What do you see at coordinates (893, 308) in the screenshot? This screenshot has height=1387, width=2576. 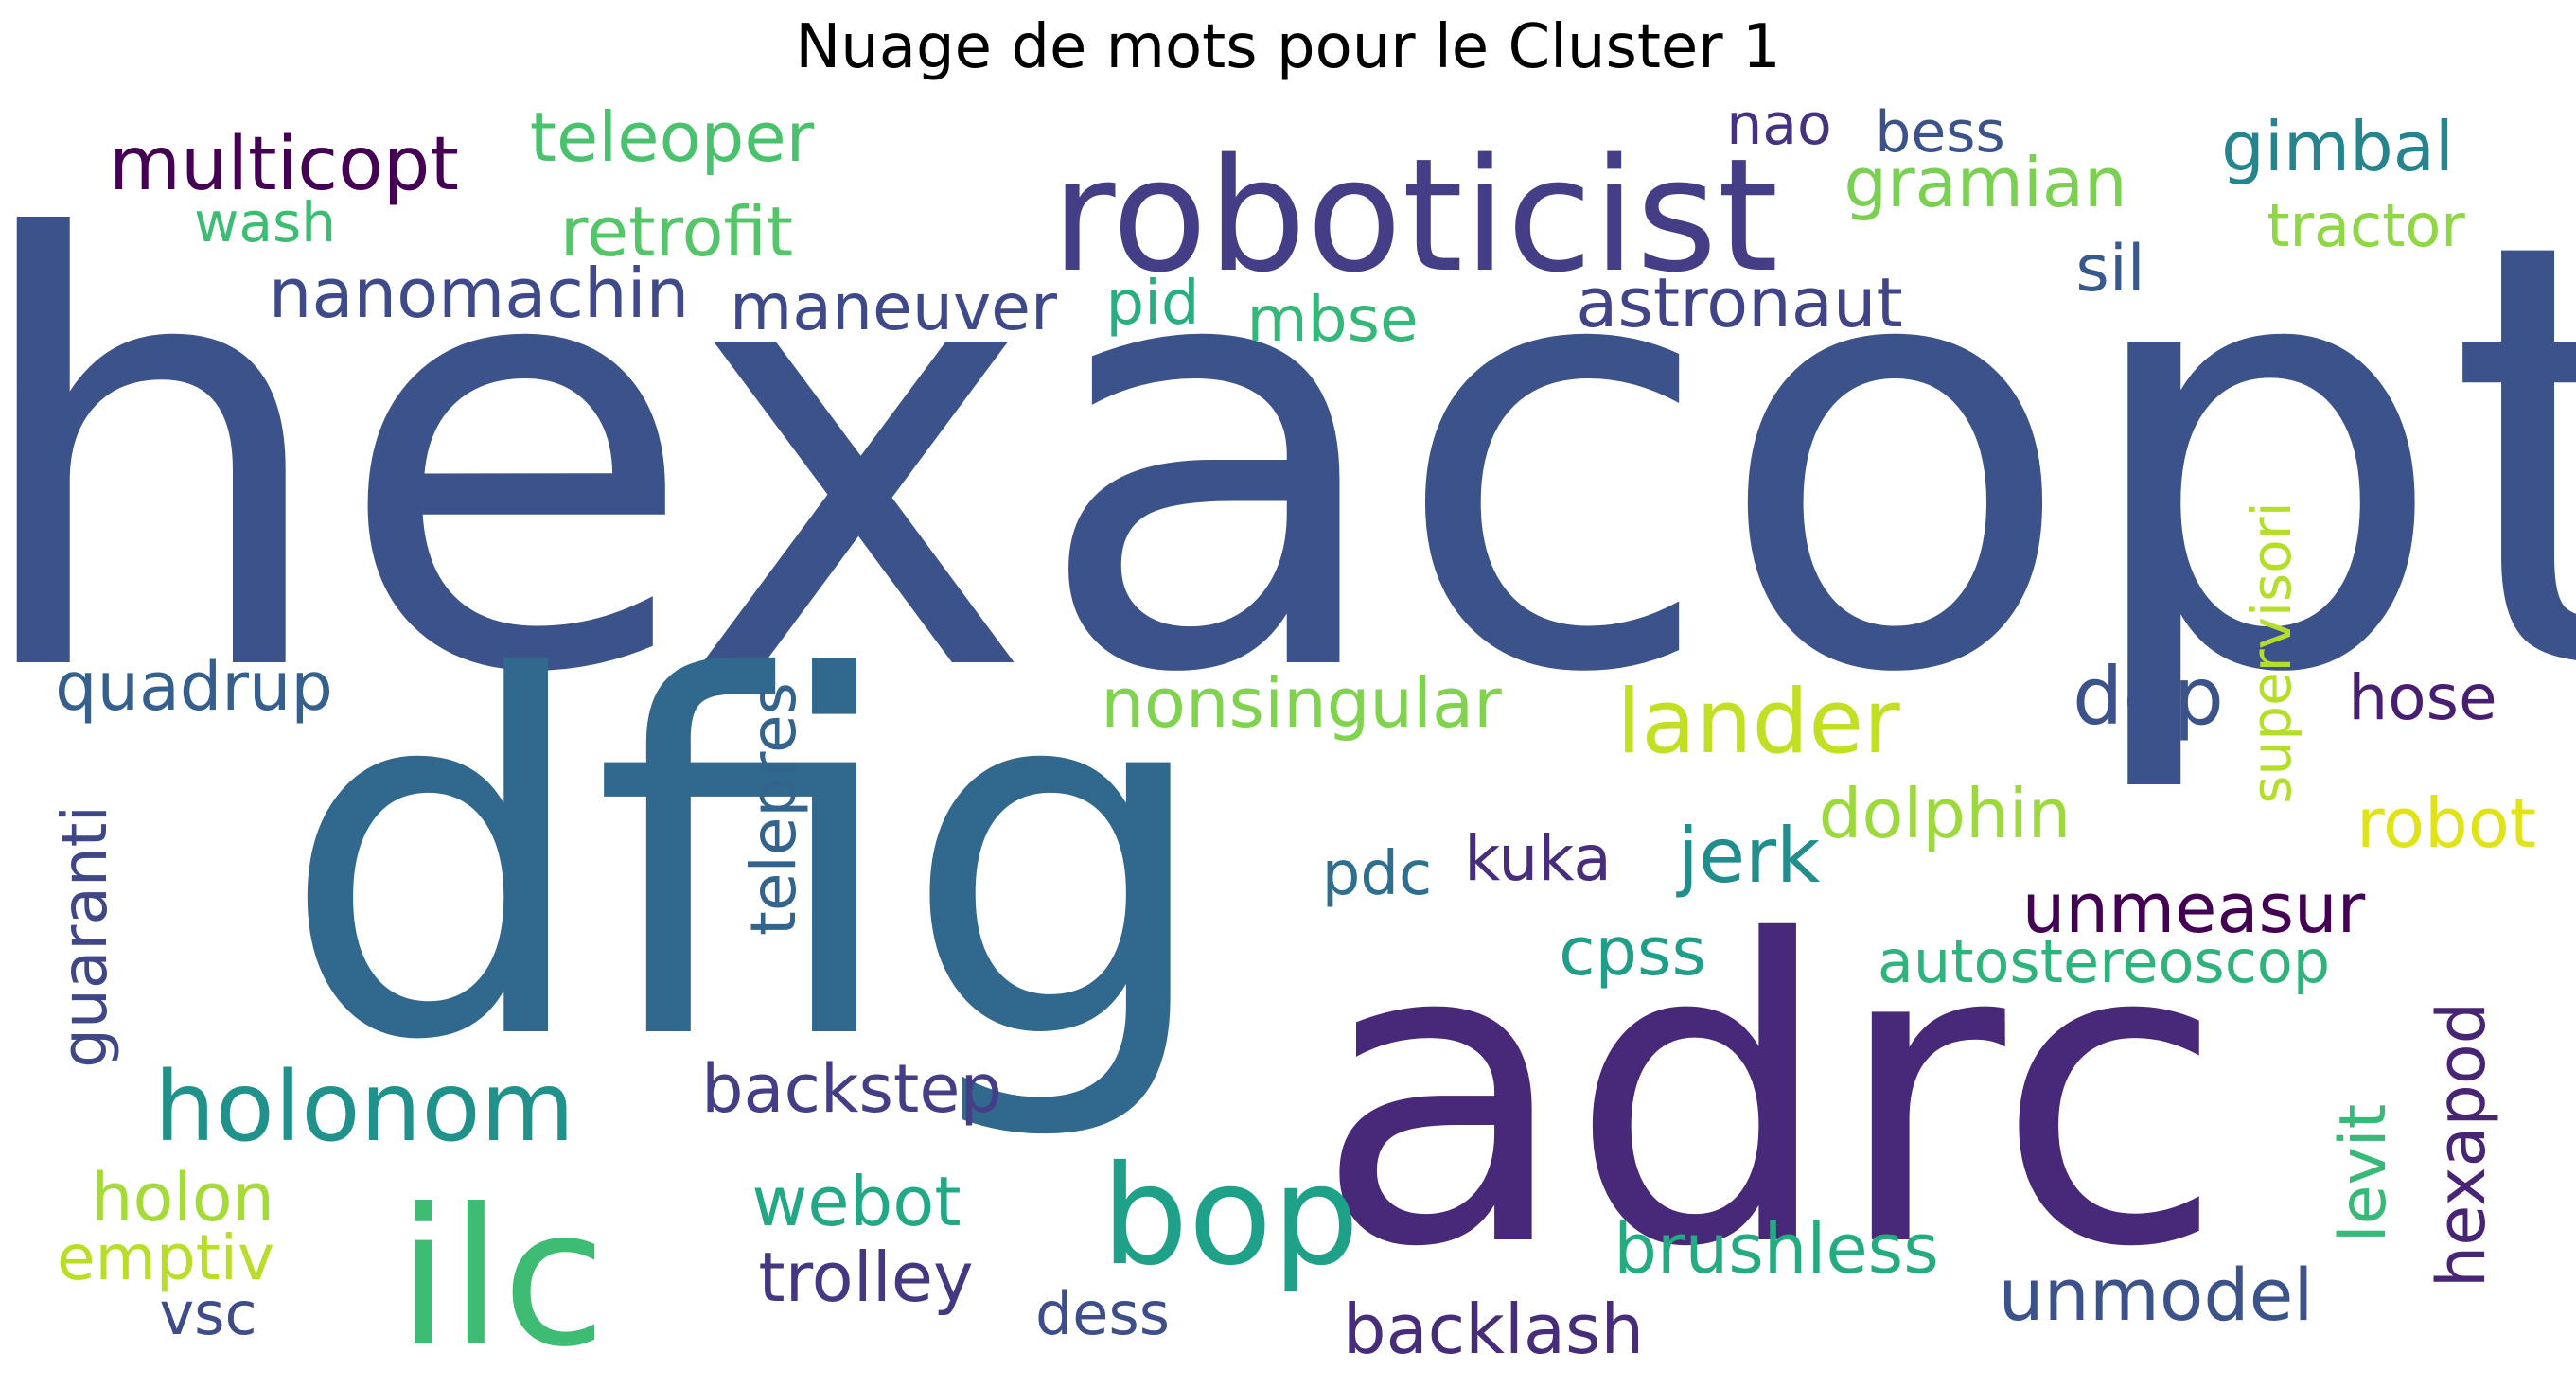 I see `word: maneuver` at bounding box center [893, 308].